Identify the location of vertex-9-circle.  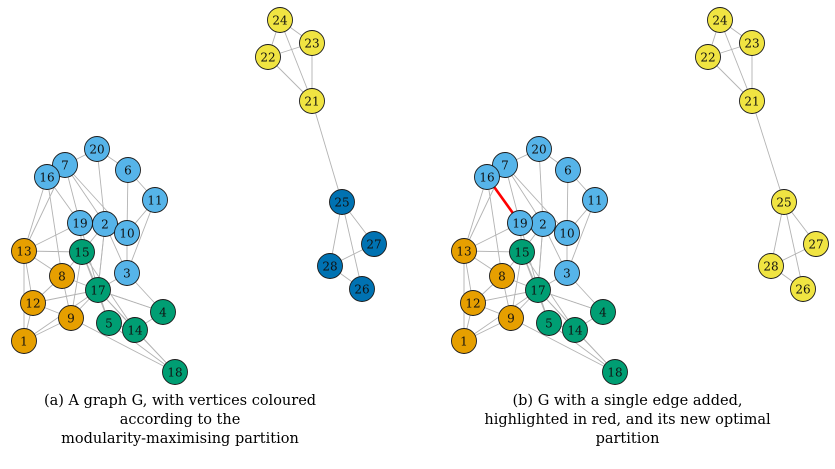
(511, 318).